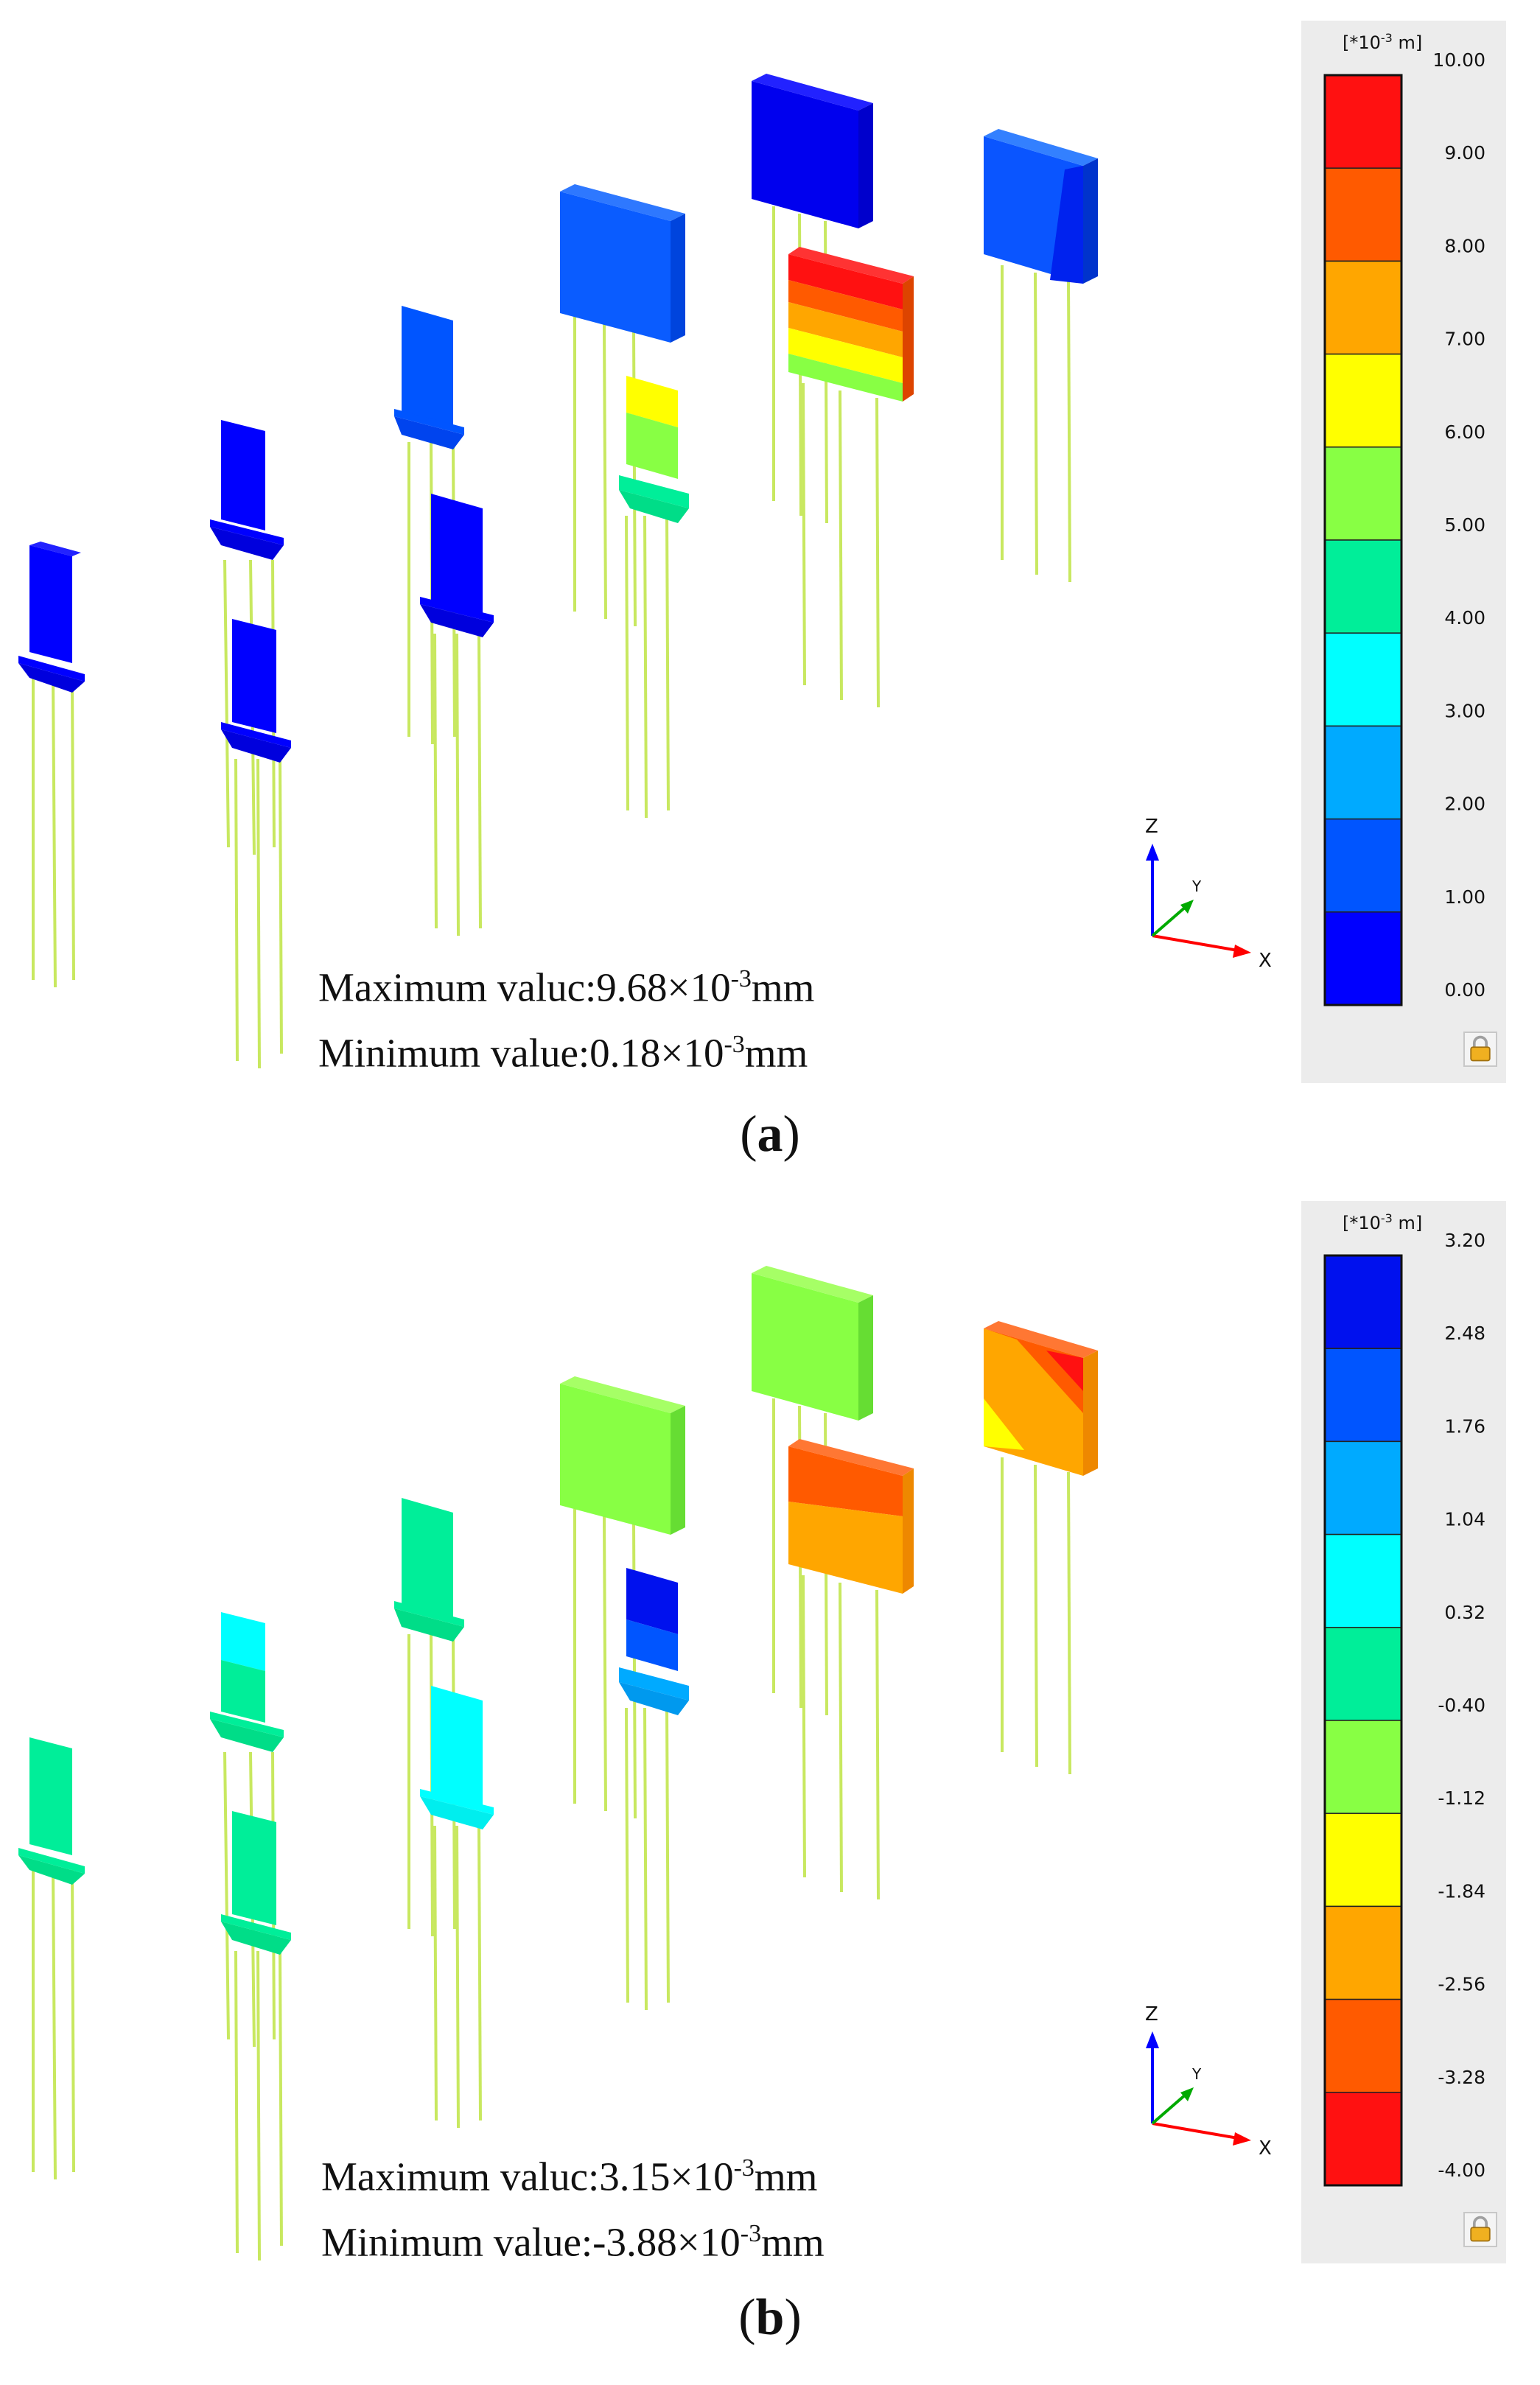 The height and width of the screenshot is (2385, 1540). Describe the element at coordinates (1464, 1519) in the screenshot. I see `legend-tick-label: 1.04` at that location.